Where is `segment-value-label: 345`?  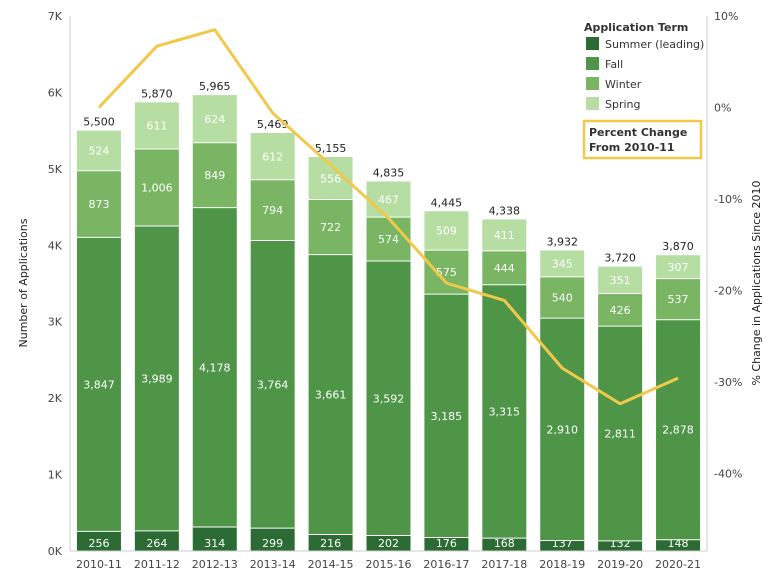
segment-value-label: 345 is located at coordinates (562, 264).